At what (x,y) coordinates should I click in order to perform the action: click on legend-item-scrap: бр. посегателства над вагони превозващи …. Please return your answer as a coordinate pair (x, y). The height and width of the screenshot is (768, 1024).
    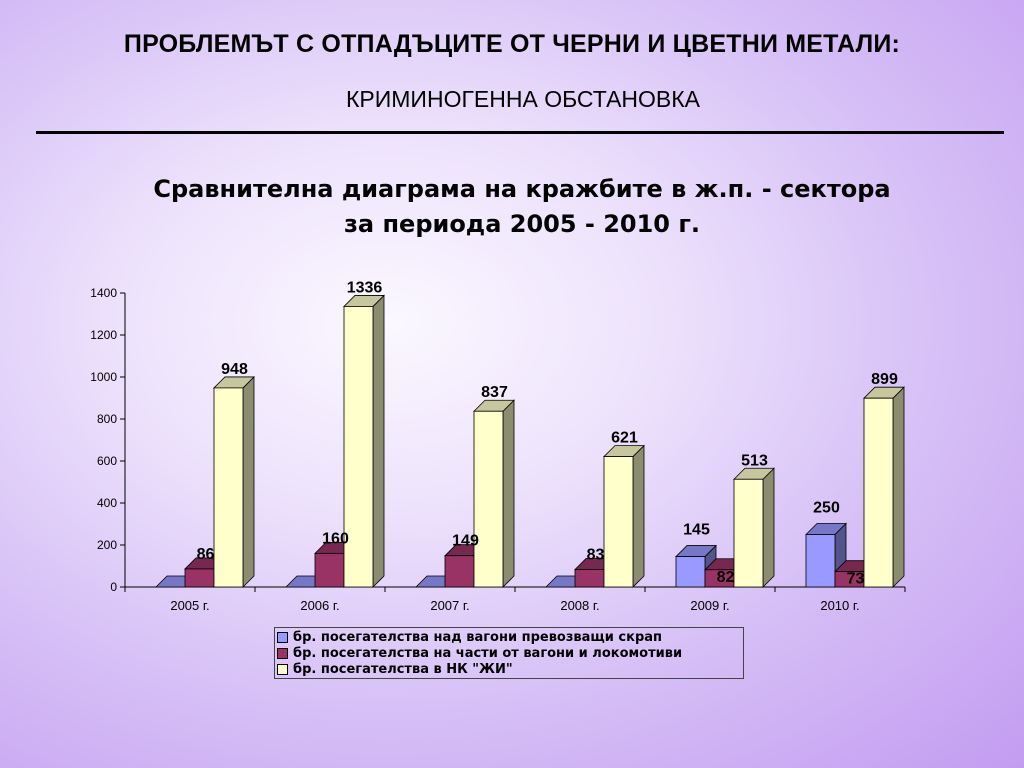
    Looking at the image, I should click on (510, 637).